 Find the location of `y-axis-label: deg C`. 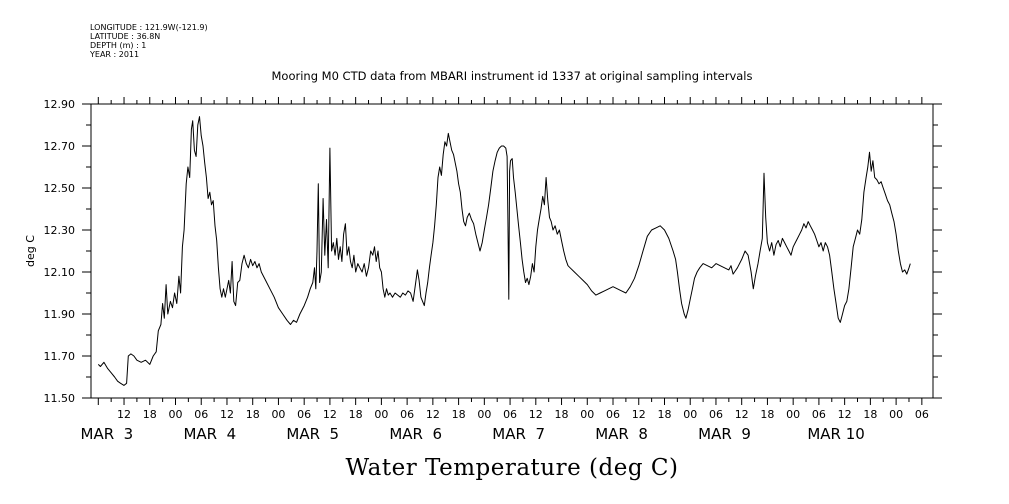

y-axis-label: deg C is located at coordinates (30, 251).